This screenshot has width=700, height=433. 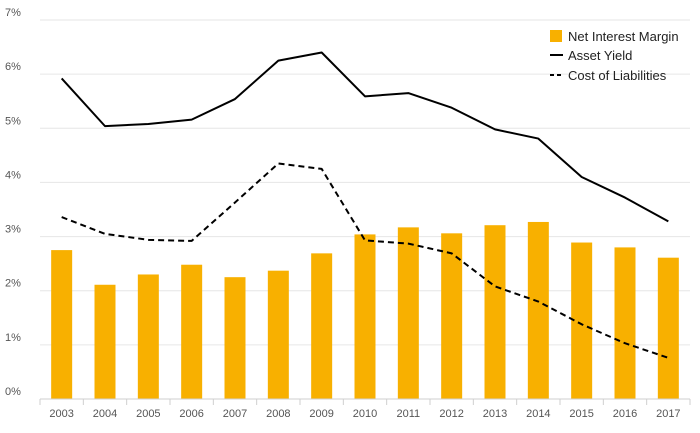 I want to click on x-tick-label: 2003, so click(x=61, y=414).